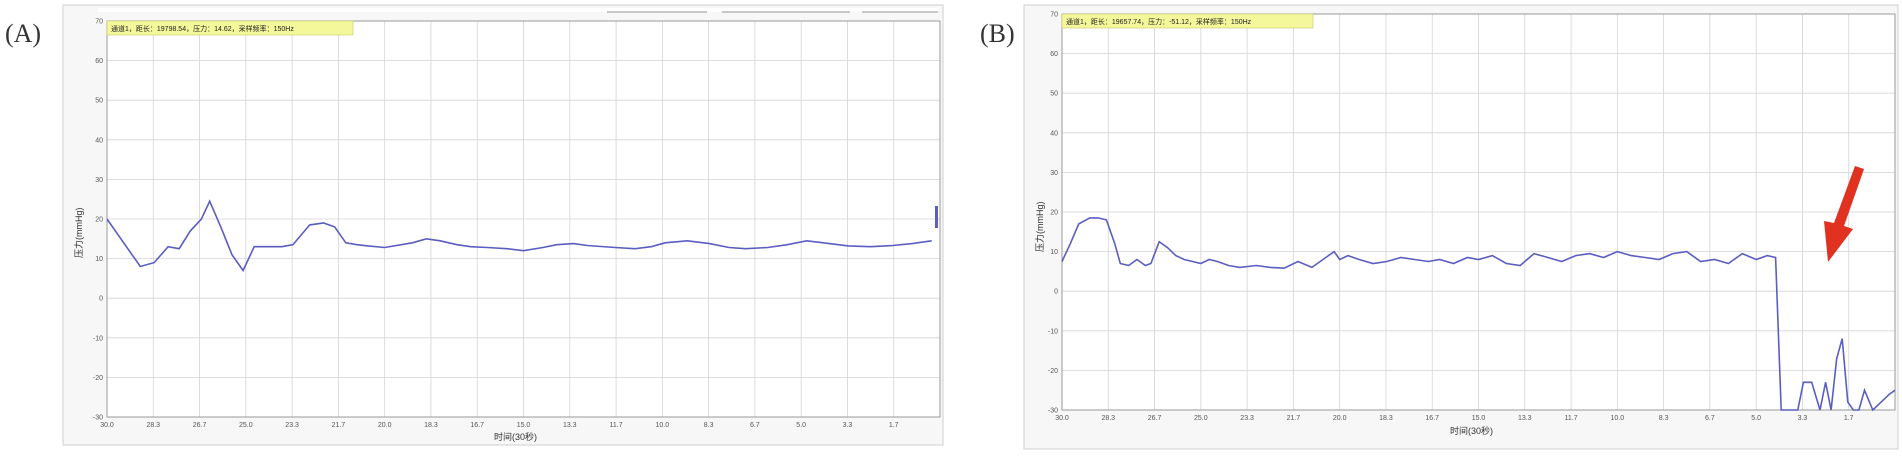  I want to click on panel-b-status-text: 通道1，距长：19657.74，压力：-51.12，采样频率：150Hz, so click(1159, 21).